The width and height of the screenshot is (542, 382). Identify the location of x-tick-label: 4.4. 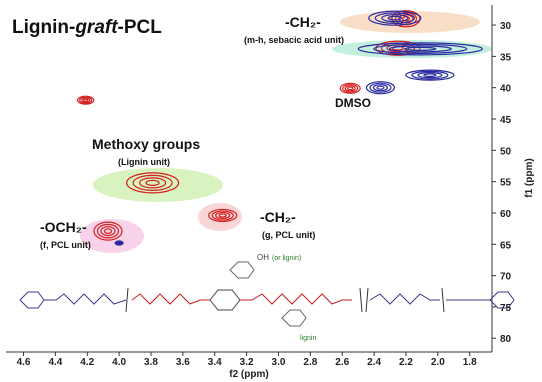
(55, 362).